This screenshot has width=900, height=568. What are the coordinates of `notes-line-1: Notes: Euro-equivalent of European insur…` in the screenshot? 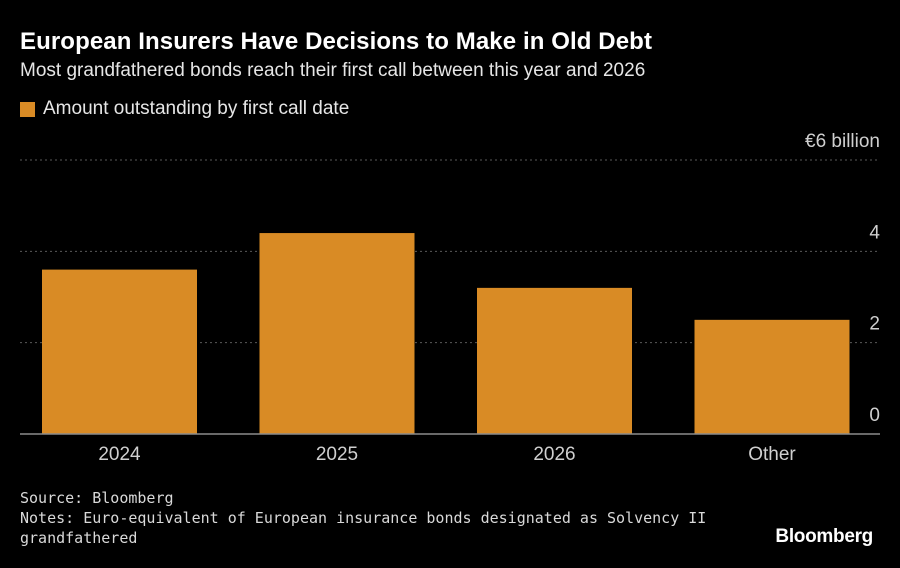 It's located at (363, 518).